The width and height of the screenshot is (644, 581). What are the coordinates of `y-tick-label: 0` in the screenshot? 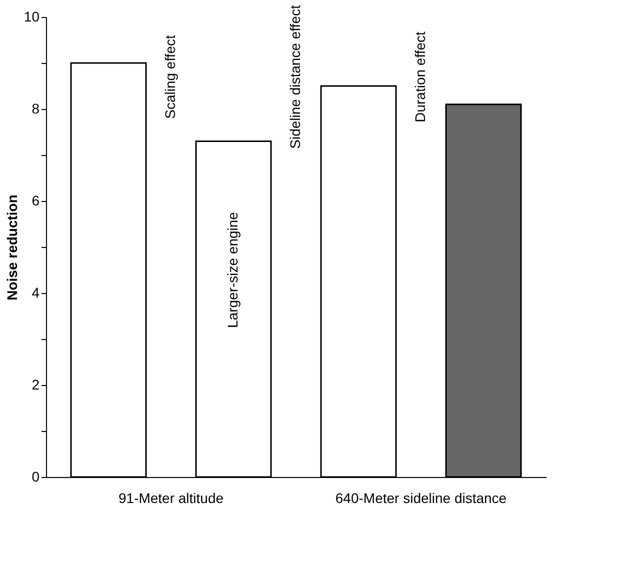 It's located at (36, 476).